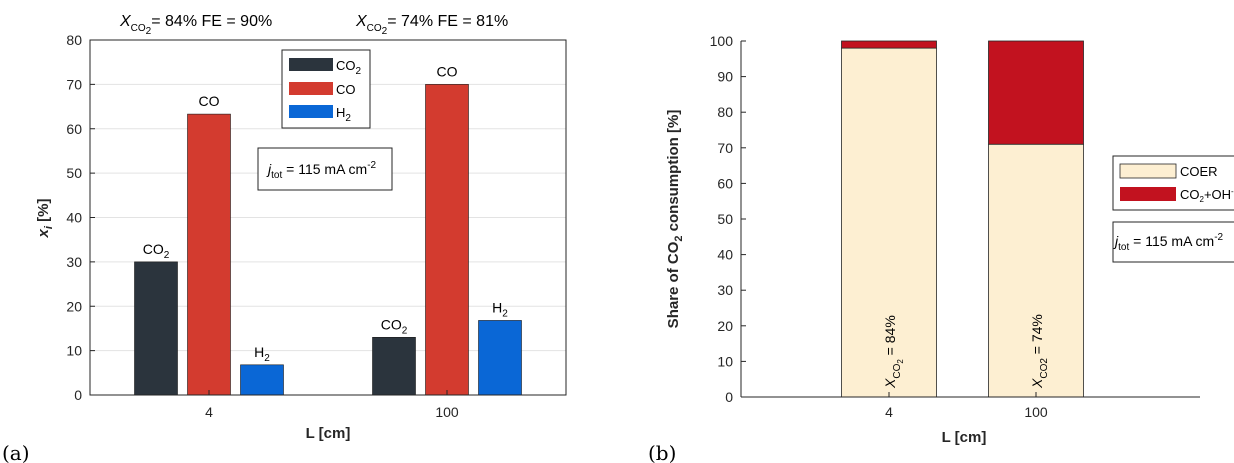  Describe the element at coordinates (675, 219) in the screenshot. I see `chart-b-y-label: Share of CO2 consumption [%]` at that location.